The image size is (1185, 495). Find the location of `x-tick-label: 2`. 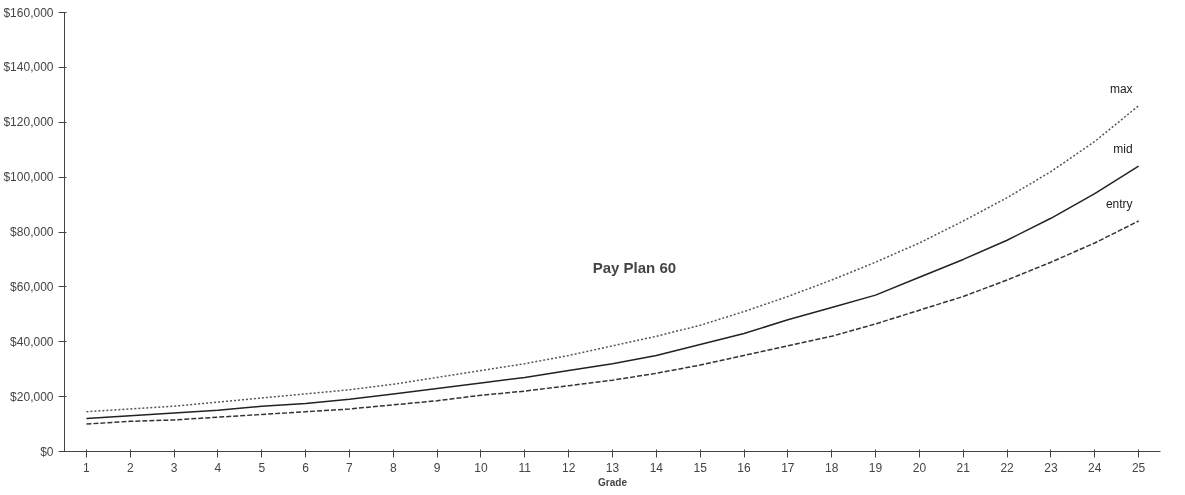

x-tick-label: 2 is located at coordinates (130, 467).